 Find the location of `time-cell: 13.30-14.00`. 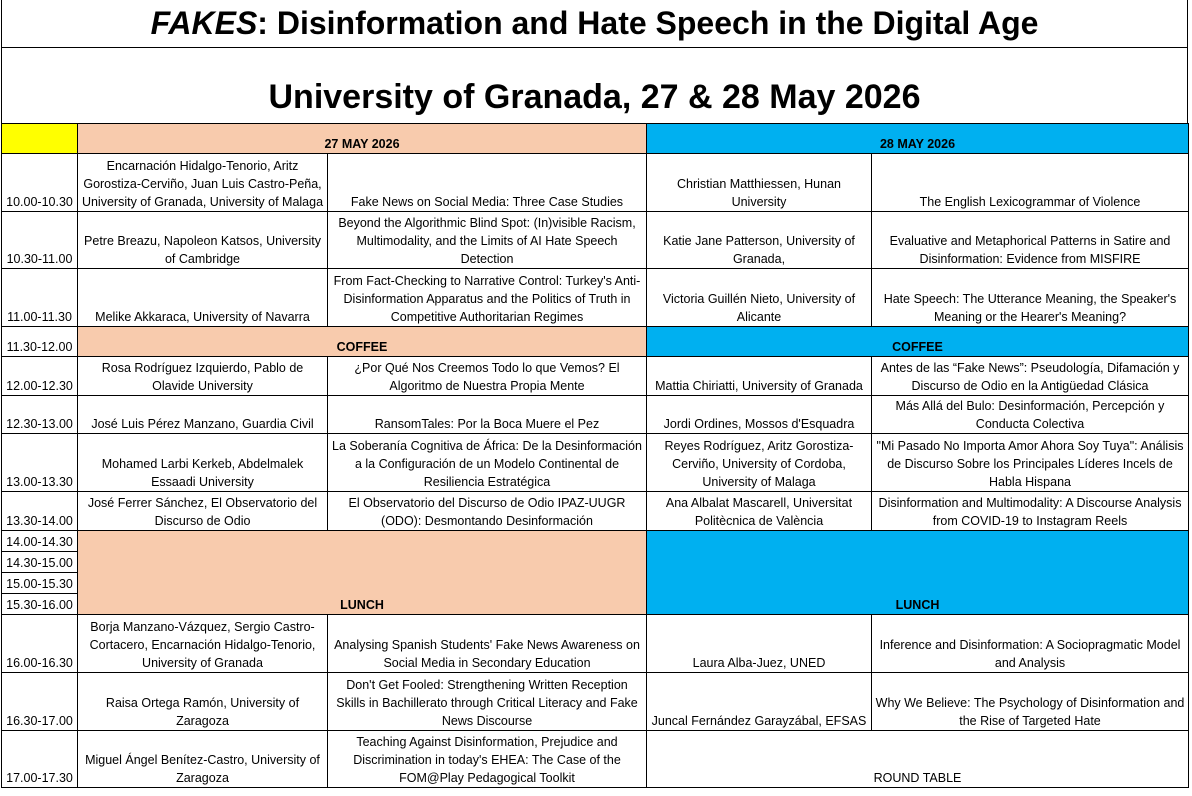

time-cell: 13.30-14.00 is located at coordinates (39, 511).